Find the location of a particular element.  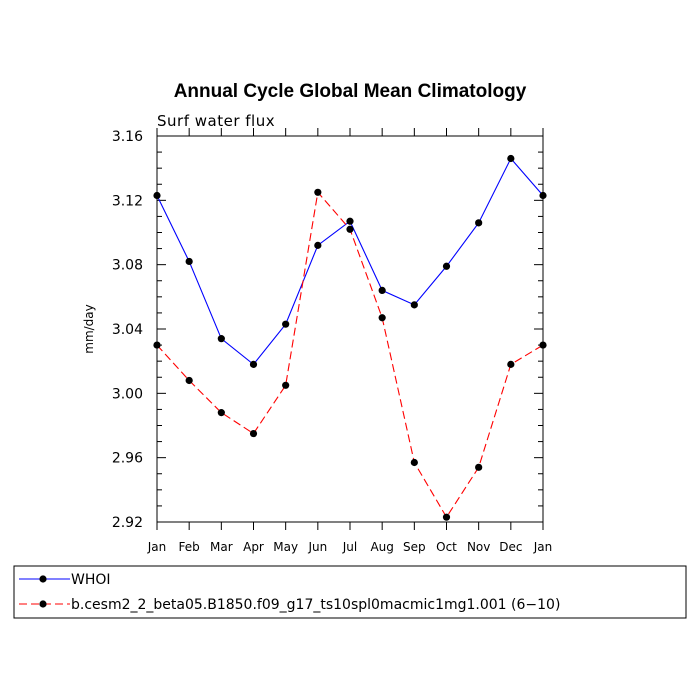

y-tick-label: 3.04 is located at coordinates (127, 330).